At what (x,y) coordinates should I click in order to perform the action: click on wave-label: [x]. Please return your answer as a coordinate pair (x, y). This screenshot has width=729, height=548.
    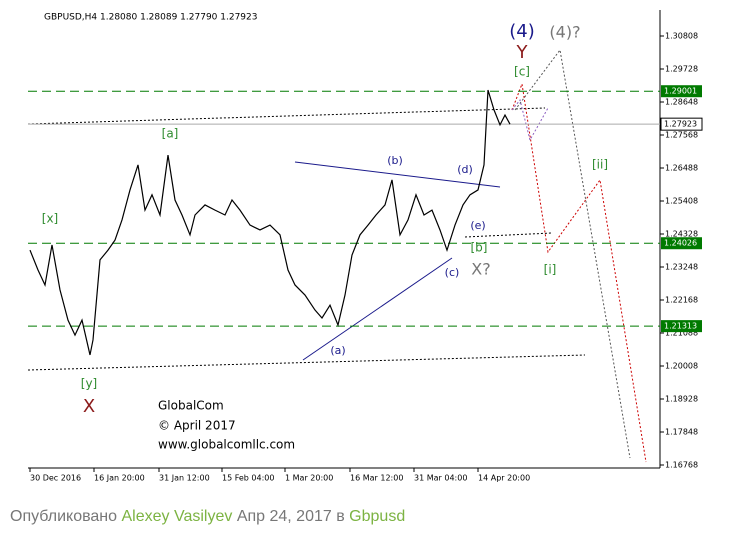
    Looking at the image, I should click on (50, 219).